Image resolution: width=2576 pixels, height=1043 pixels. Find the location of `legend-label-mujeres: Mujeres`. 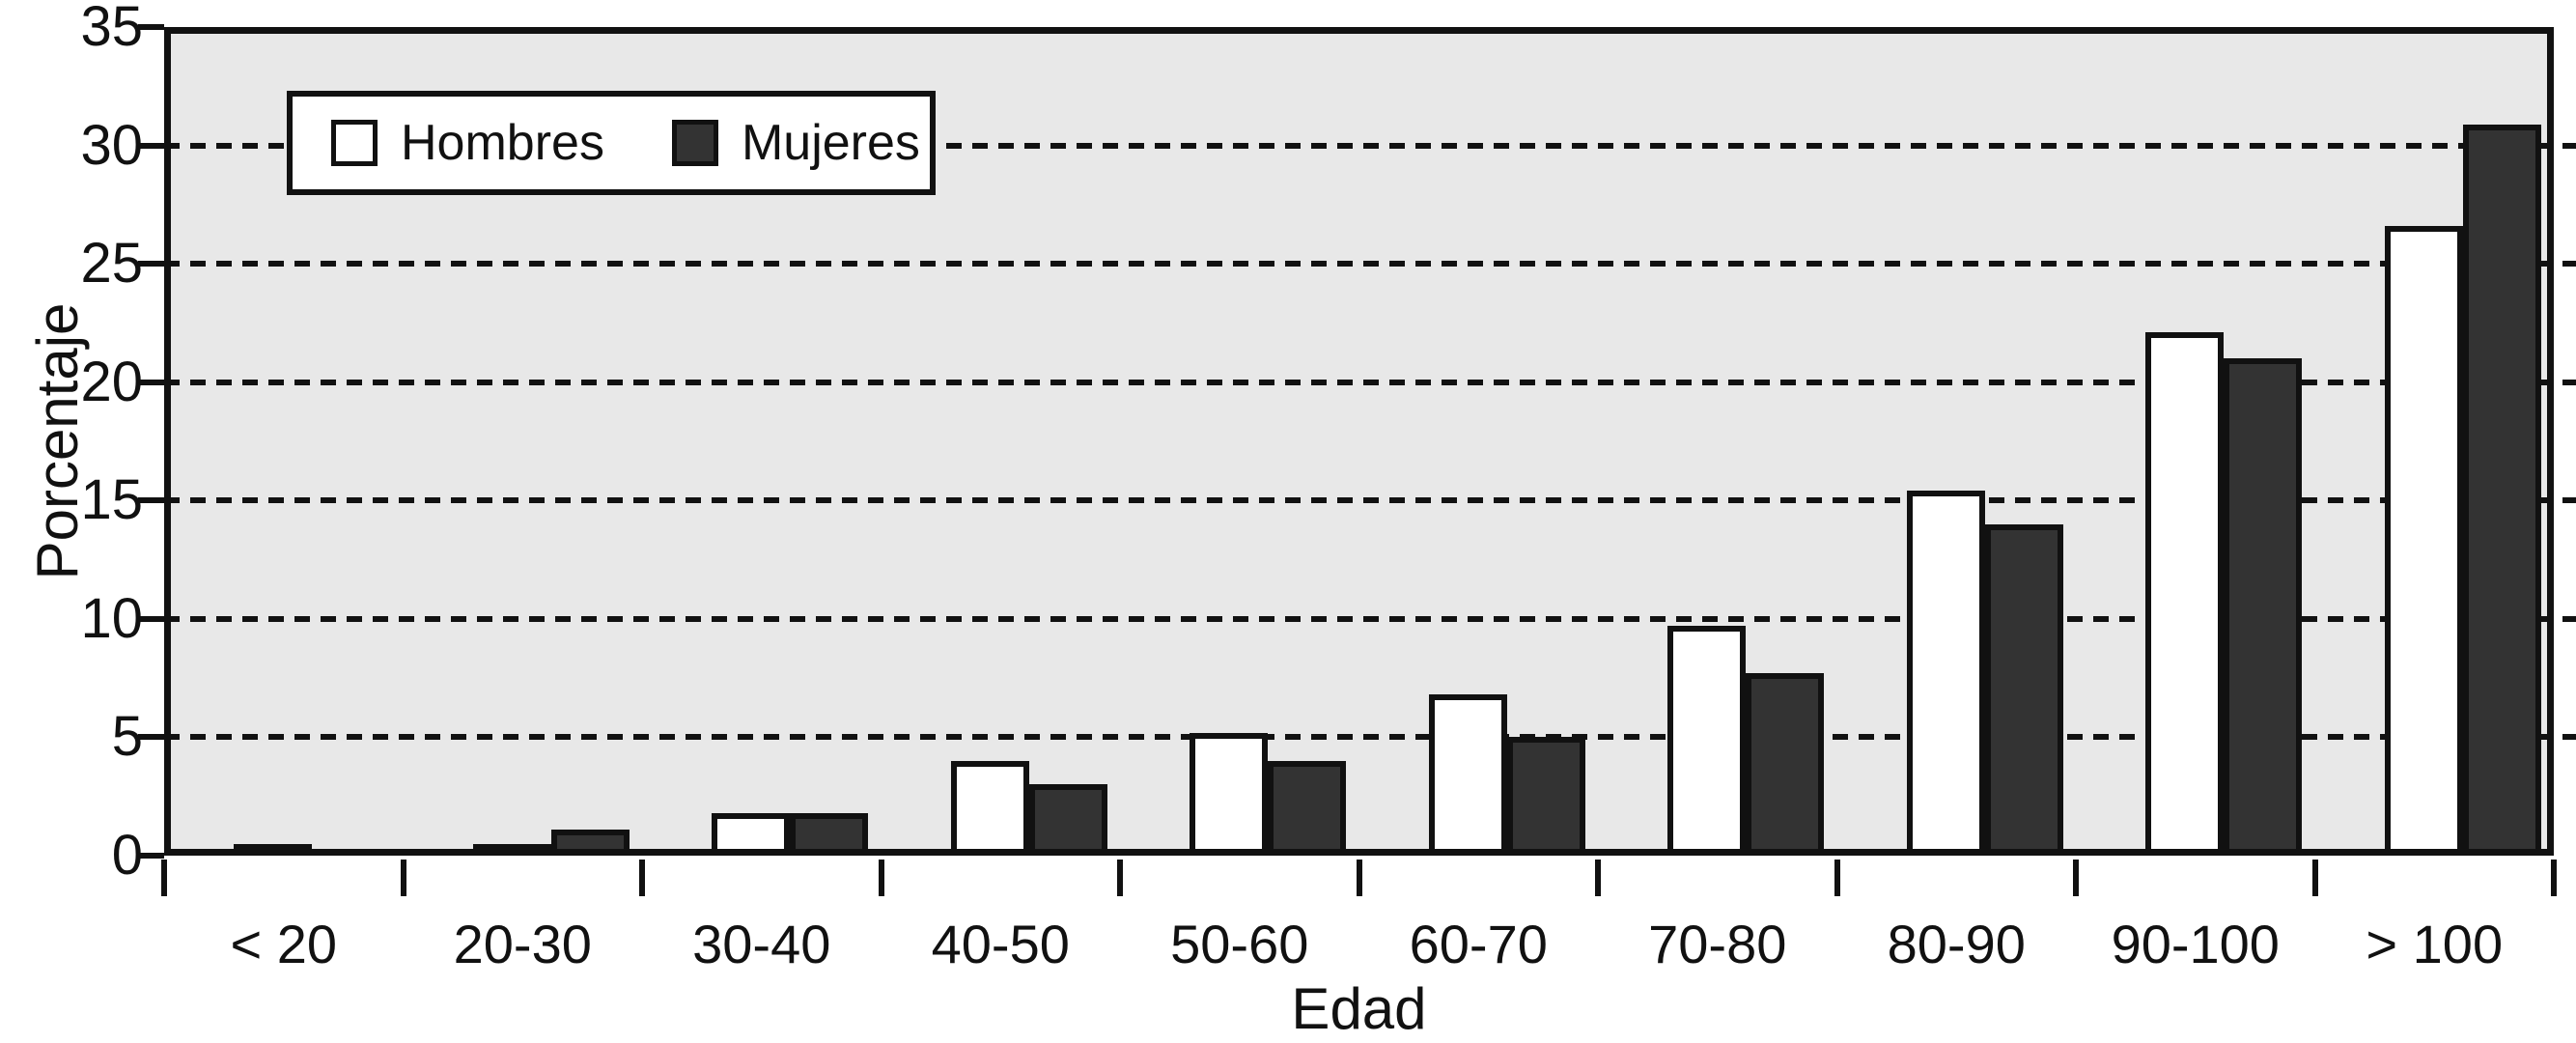

legend-label-mujeres: Mujeres is located at coordinates (831, 143).